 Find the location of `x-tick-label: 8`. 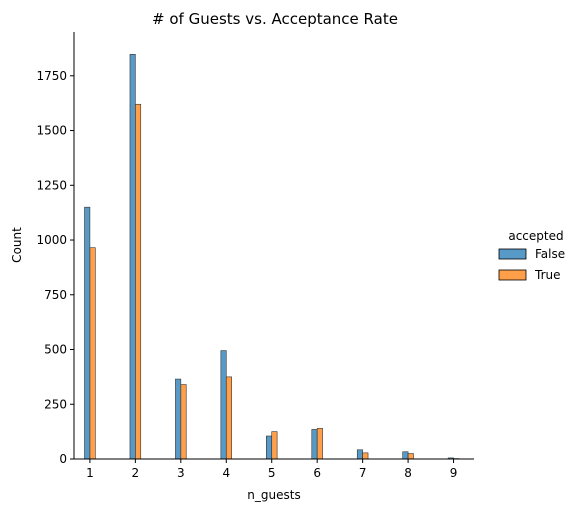

x-tick-label: 8 is located at coordinates (408, 473).